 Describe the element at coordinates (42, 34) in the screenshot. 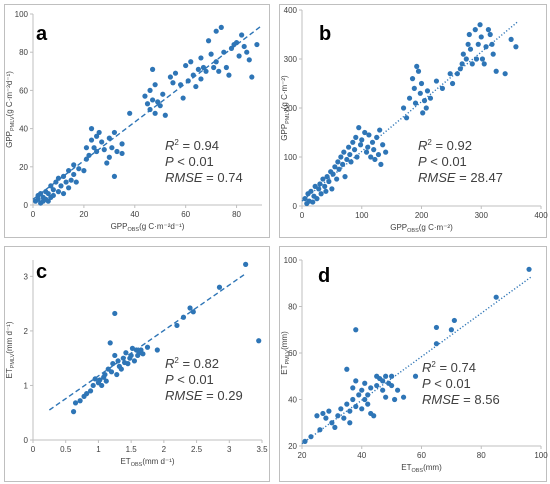

I see `panel-letter: a` at that location.